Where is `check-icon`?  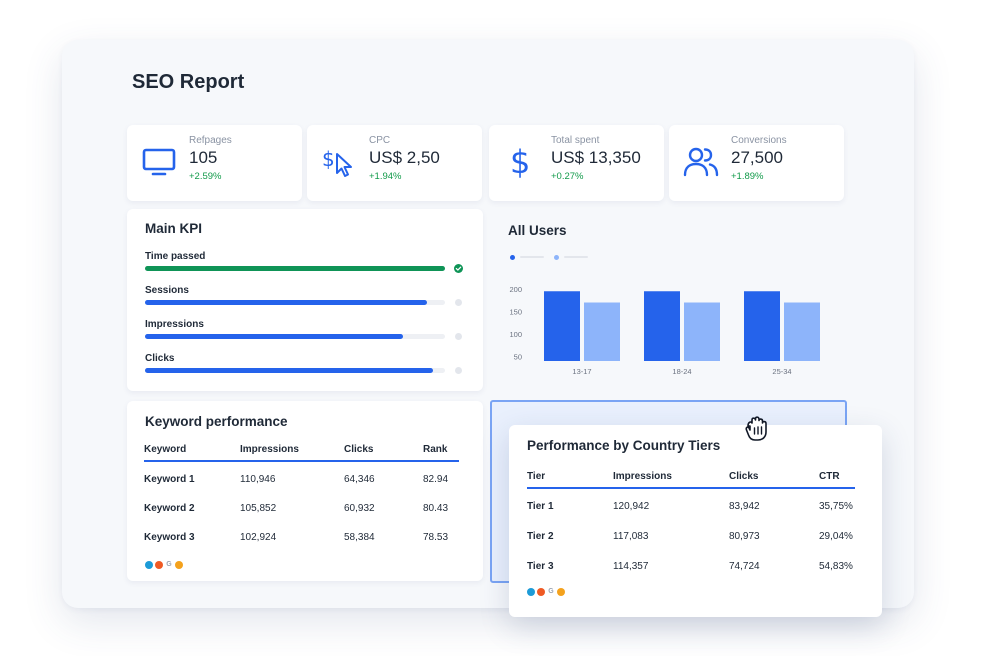
check-icon is located at coordinates (458, 268).